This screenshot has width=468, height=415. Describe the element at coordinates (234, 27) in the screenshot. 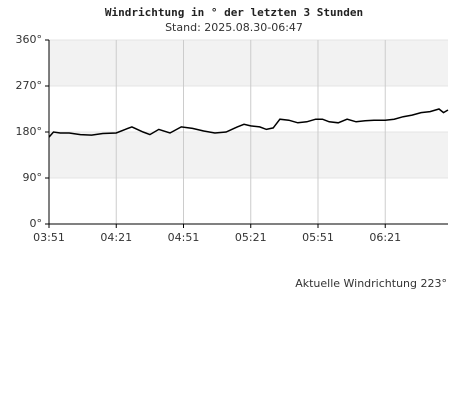

I see `chart-subtitle: Stand: 2025.08.30-06:47` at that location.